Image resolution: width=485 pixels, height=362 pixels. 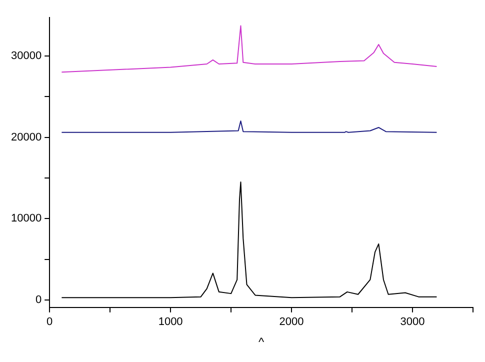 I want to click on y-tick-label: 10000, so click(x=26, y=218).